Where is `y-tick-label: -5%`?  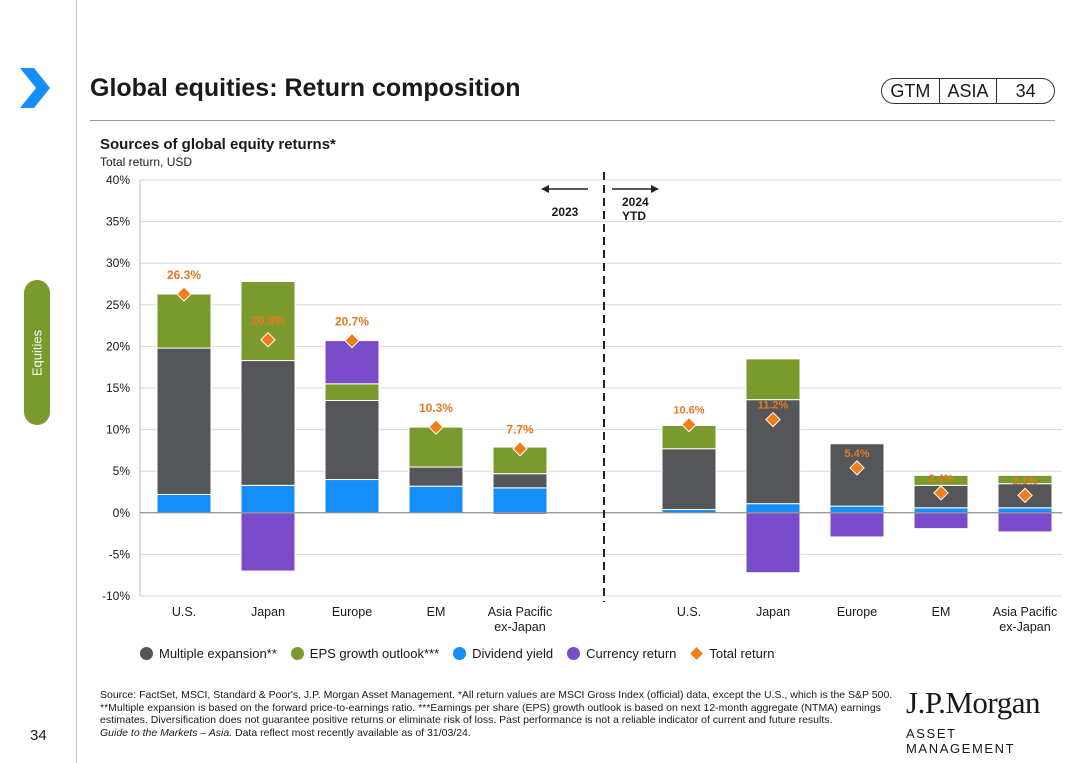 y-tick-label: -5% is located at coordinates (120, 554).